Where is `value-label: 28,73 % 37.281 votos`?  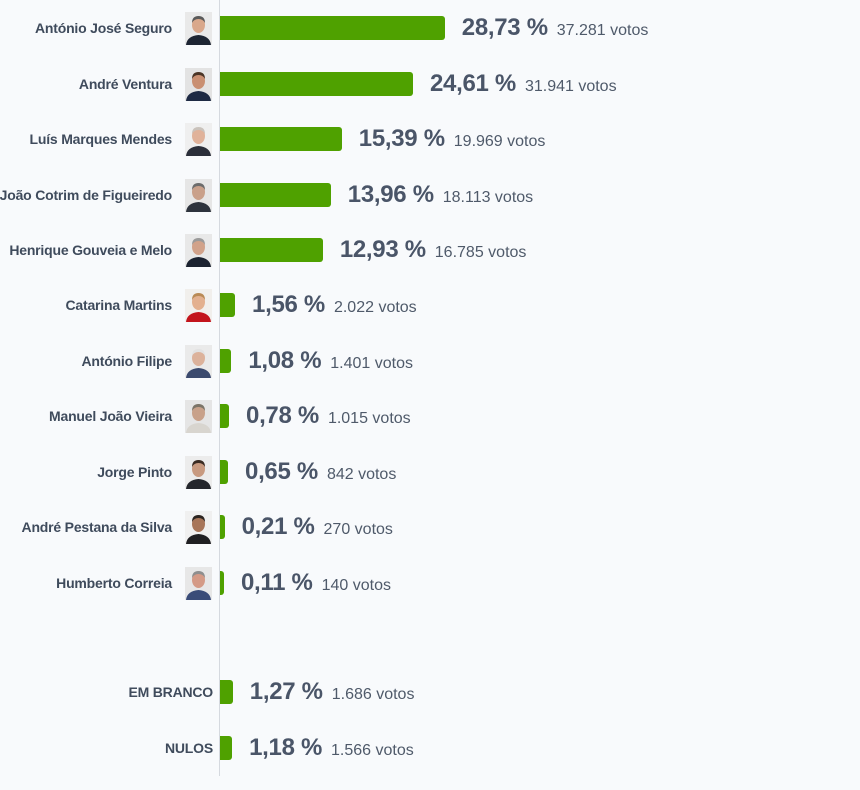 value-label: 28,73 % 37.281 votos is located at coordinates (555, 28).